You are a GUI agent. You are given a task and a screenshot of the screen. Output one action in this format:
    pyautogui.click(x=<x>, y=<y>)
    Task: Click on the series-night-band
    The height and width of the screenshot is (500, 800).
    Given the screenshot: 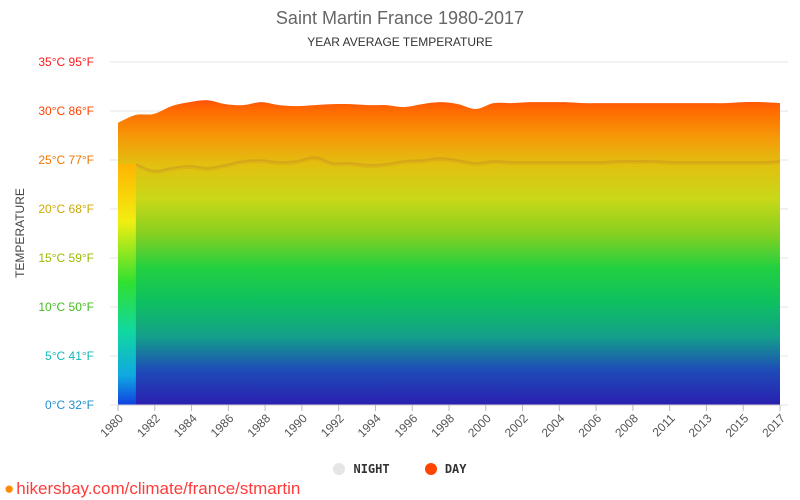 What is the action you would take?
    pyautogui.click(x=457, y=165)
    